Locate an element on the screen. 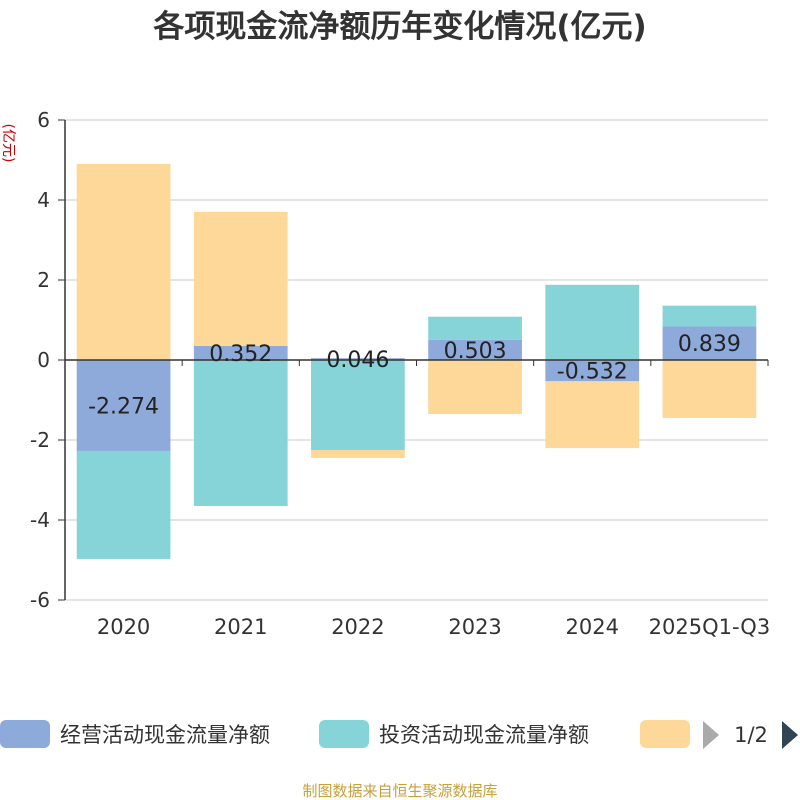 The width and height of the screenshot is (800, 800). x-tick-label: 2020 is located at coordinates (123, 627).